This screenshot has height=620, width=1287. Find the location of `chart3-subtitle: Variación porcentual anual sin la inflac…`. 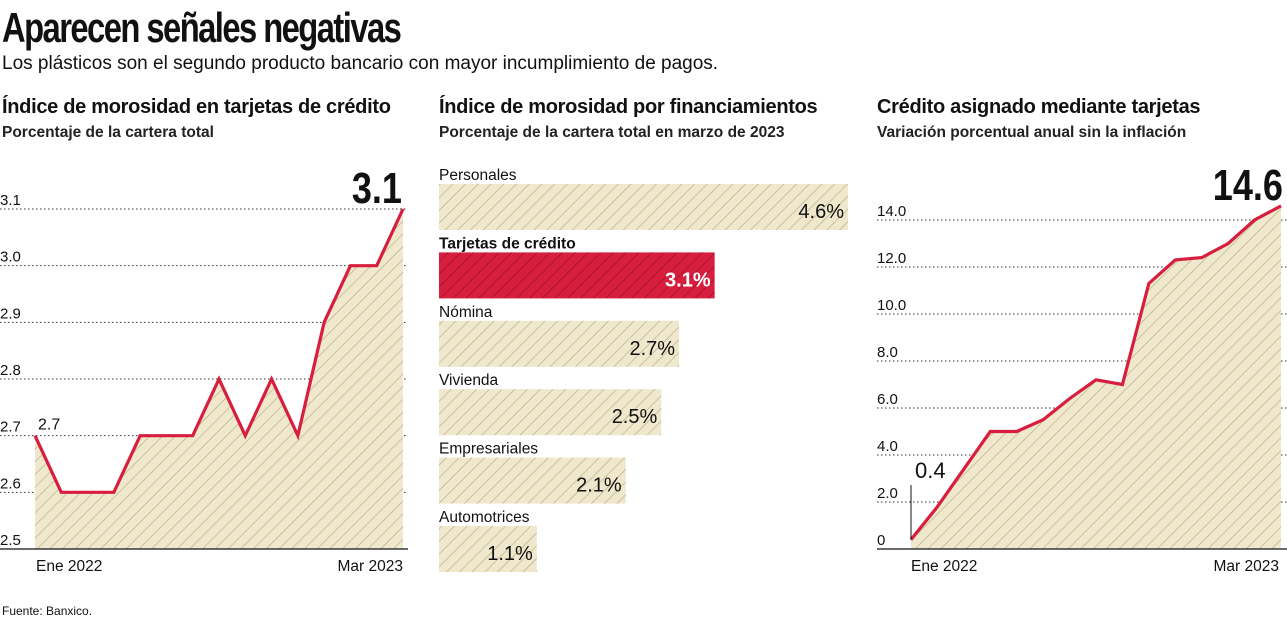

chart3-subtitle: Variación porcentual anual sin la inflac… is located at coordinates (1032, 132).